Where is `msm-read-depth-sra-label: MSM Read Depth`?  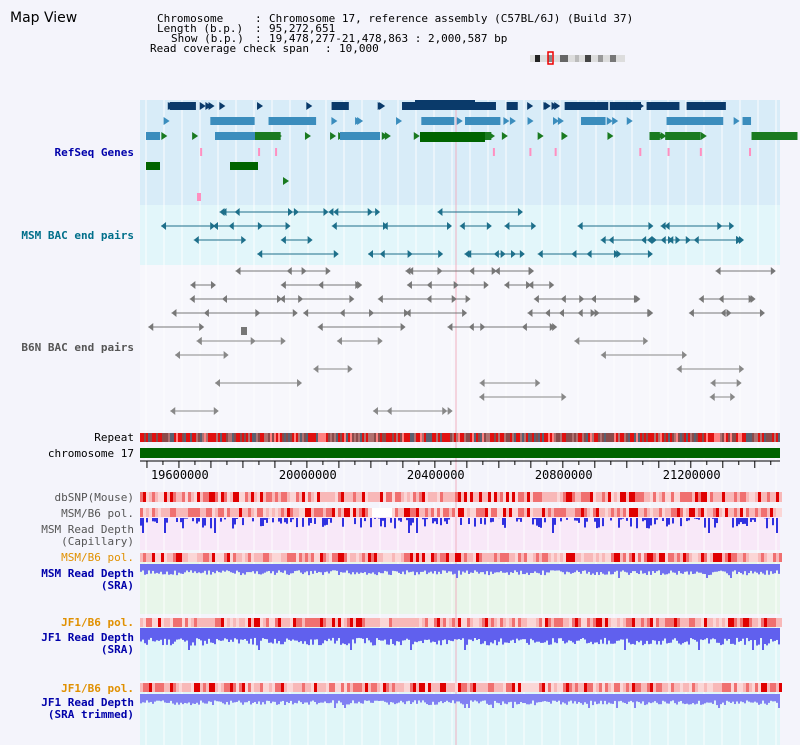 msm-read-depth-sra-label: MSM Read Depth is located at coordinates (87, 573).